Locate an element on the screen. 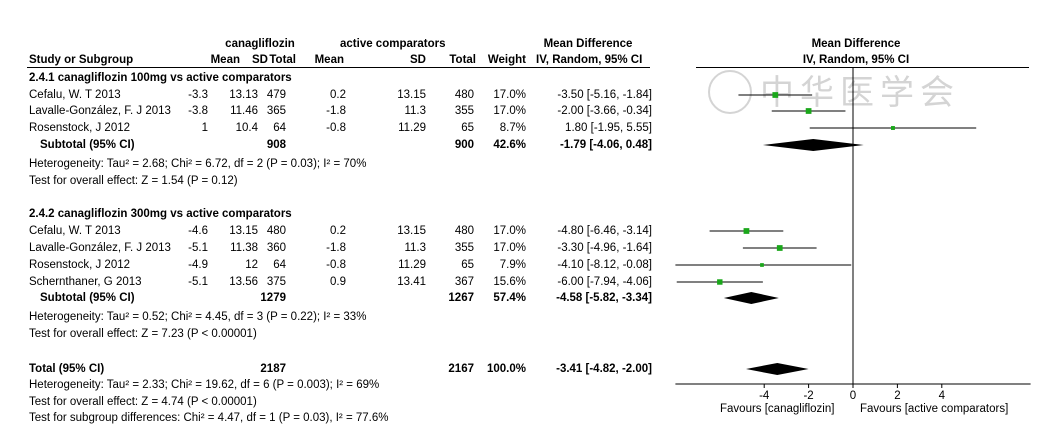 The height and width of the screenshot is (430, 1047). mean2-1-1: -1.8 is located at coordinates (336, 248).